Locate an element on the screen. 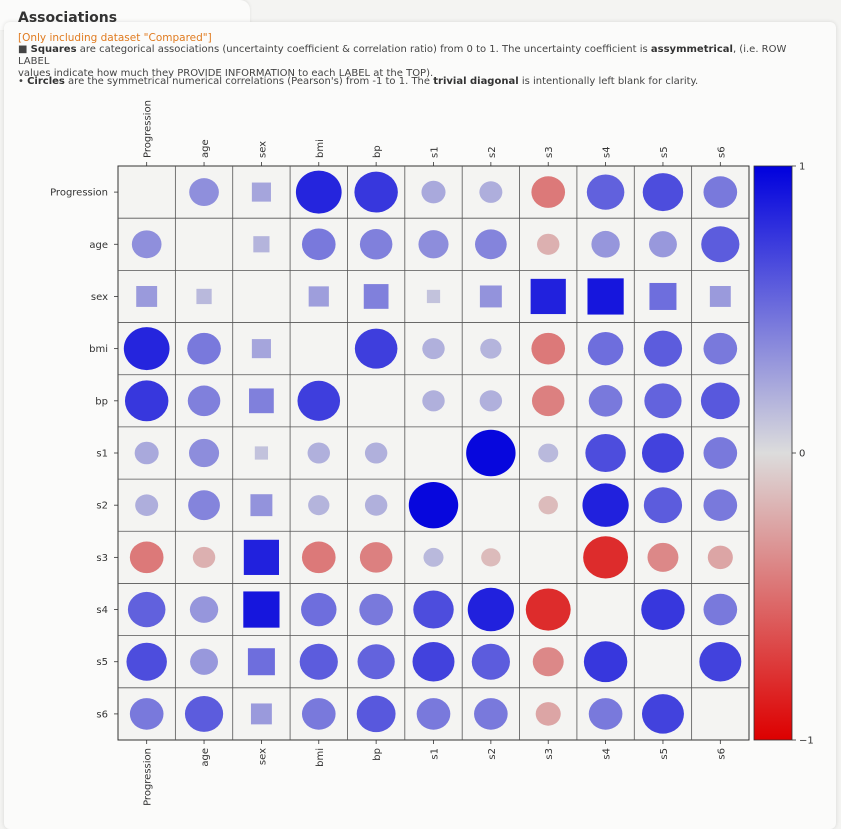 This screenshot has height=829, width=841. circle-s5-age is located at coordinates (204, 661).